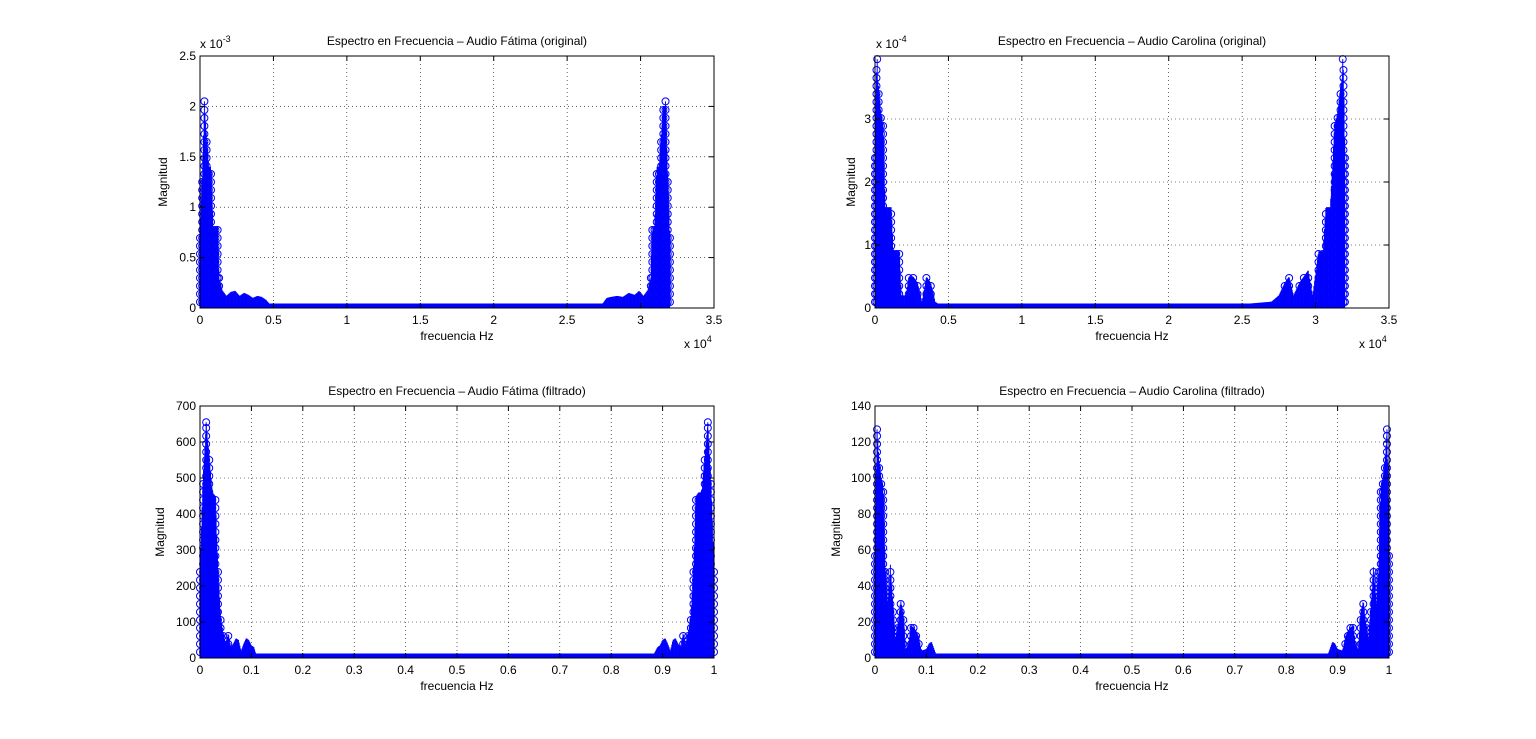  Describe the element at coordinates (186, 442) in the screenshot. I see `y-tick-label: 600` at that location.